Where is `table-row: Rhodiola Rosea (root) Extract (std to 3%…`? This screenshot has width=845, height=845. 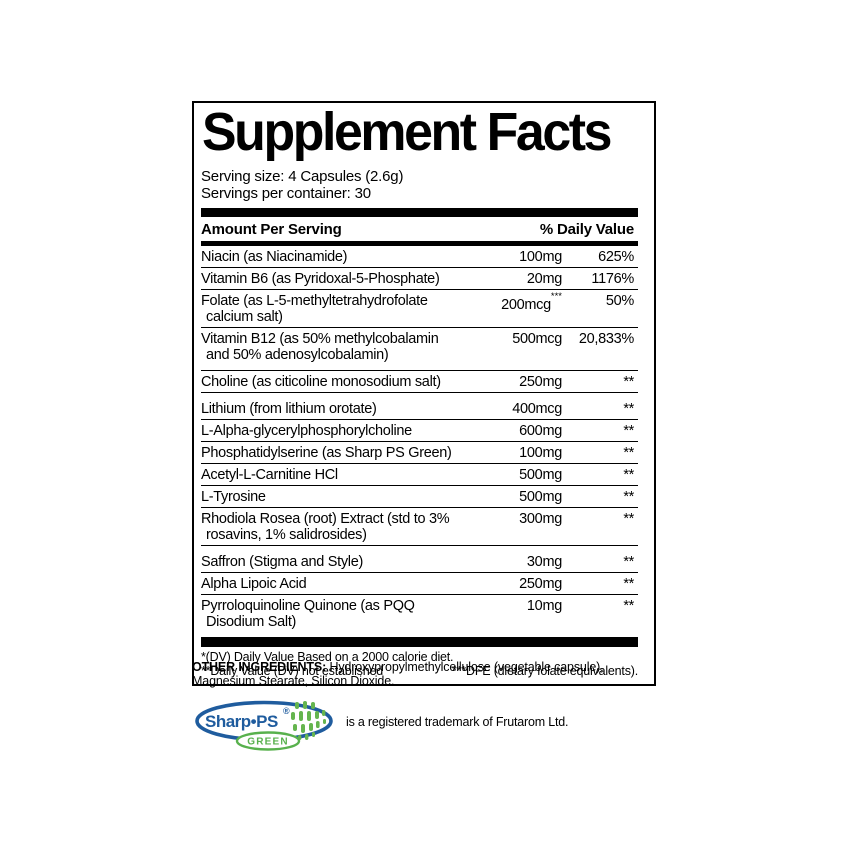 table-row: Rhodiola Rosea (root) Extract (std to 3%… is located at coordinates (419, 527).